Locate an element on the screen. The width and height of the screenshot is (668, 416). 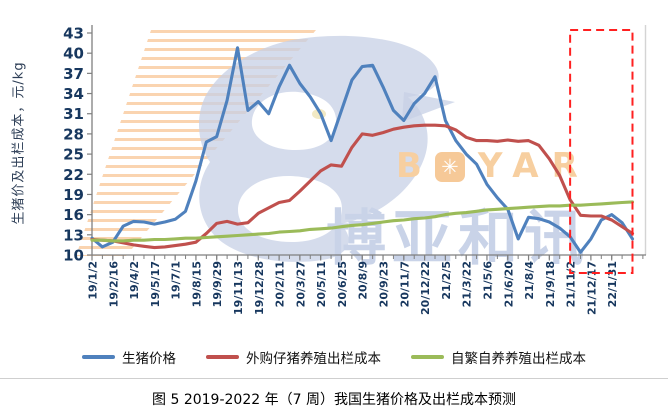
x-tick-label: 22/1/31 is located at coordinates (612, 284).